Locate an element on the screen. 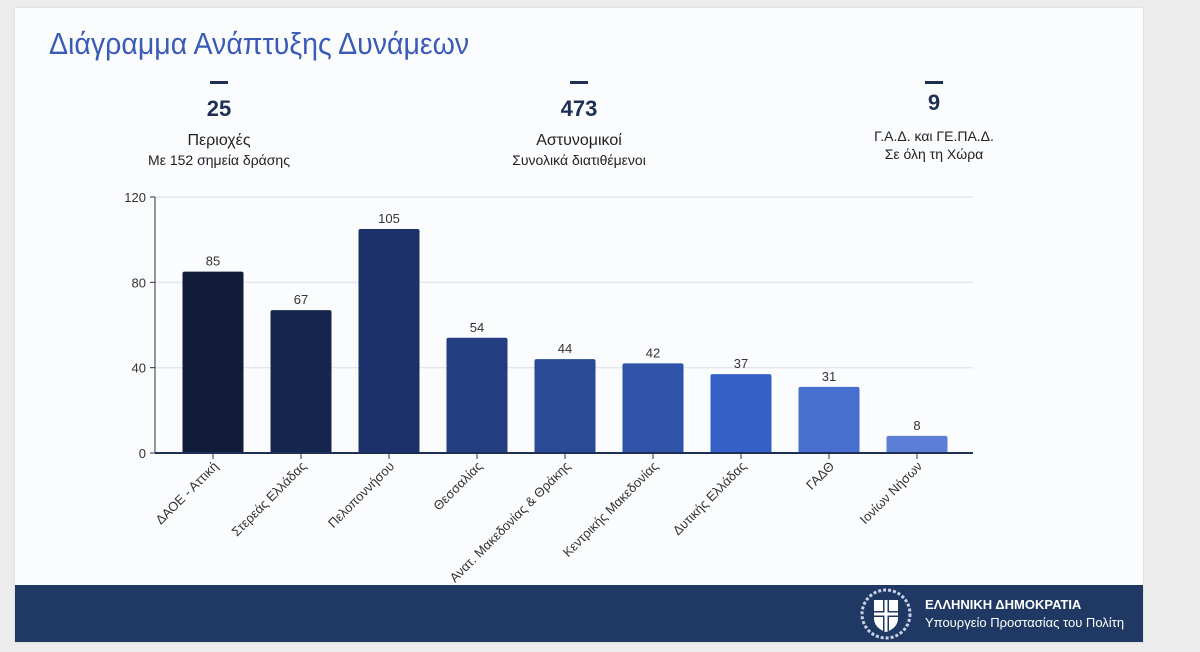  x-tick-label: Δυτικής Ελλάδας is located at coordinates (710, 499).